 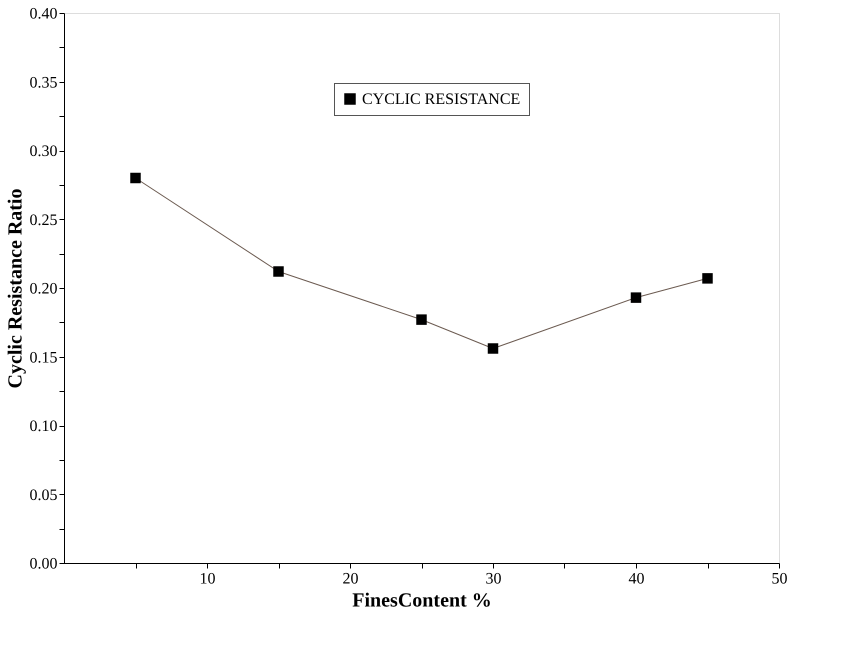 I want to click on y-tick-label: 0.00, so click(x=44, y=564).